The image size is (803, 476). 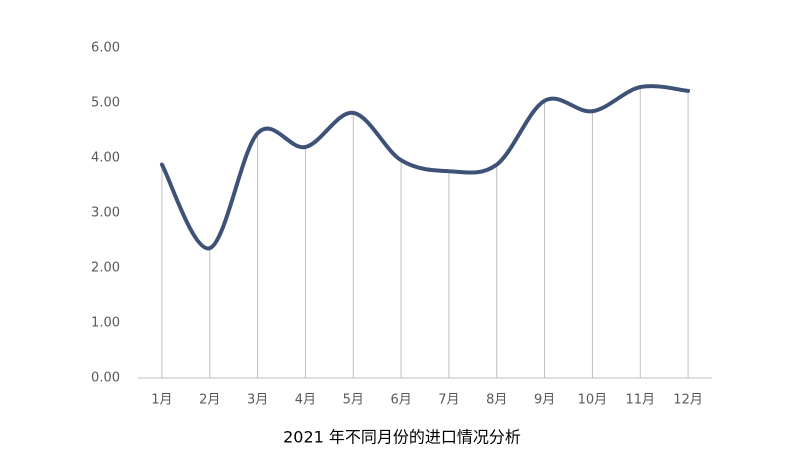 I want to click on y-tick-label: 6.00, so click(x=105, y=48).